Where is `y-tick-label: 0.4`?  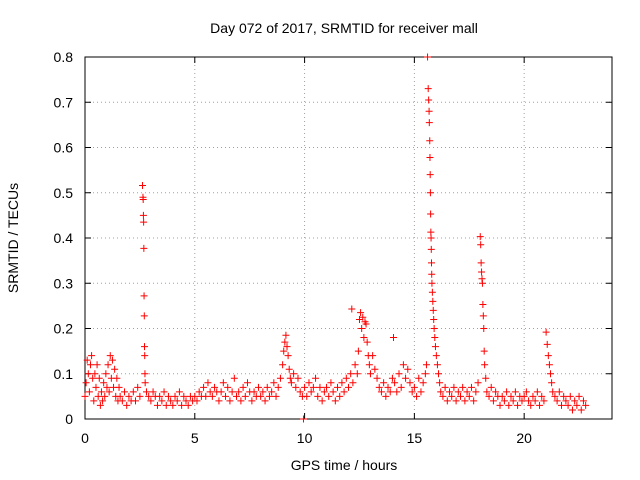 y-tick-label: 0.4 is located at coordinates (64, 238).